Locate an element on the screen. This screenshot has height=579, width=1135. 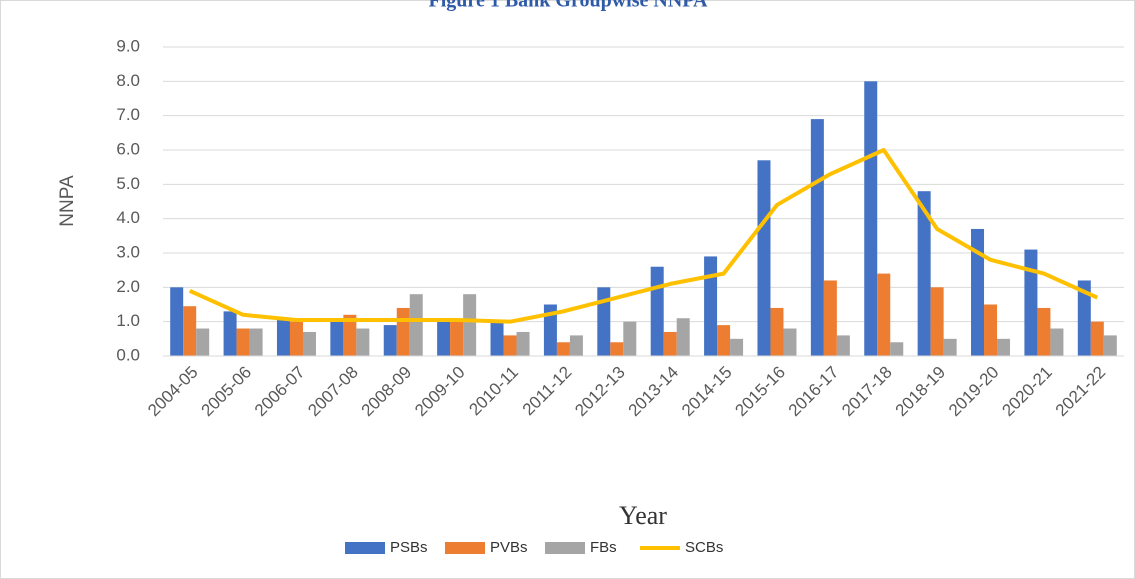
chart-title: Figure 1 Bank Groupwise NNPA is located at coordinates (568, 6).